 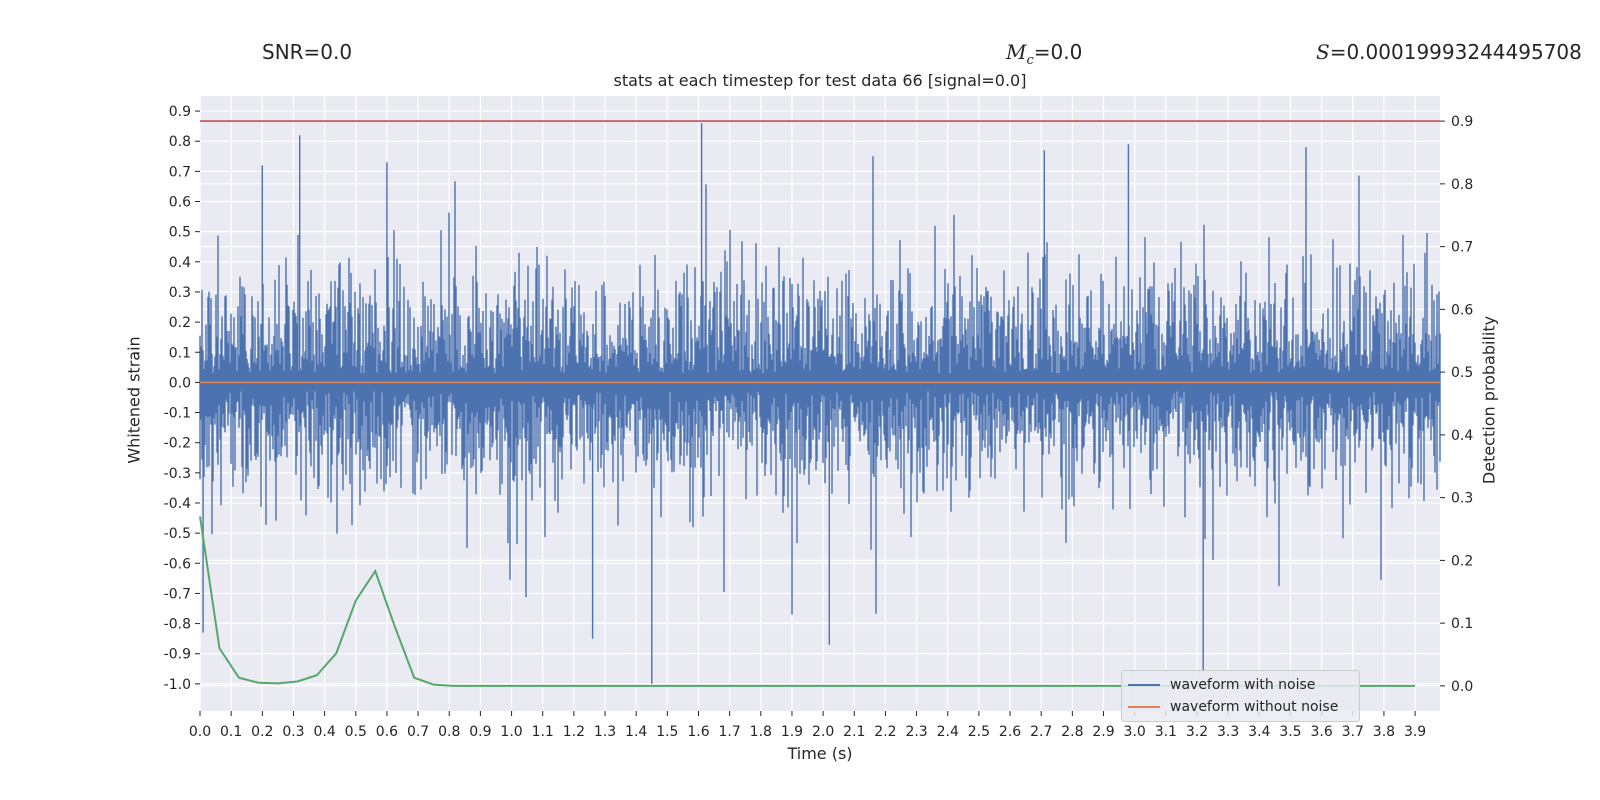 What do you see at coordinates (356, 732) in the screenshot?
I see `x-tick-label: 0.5` at bounding box center [356, 732].